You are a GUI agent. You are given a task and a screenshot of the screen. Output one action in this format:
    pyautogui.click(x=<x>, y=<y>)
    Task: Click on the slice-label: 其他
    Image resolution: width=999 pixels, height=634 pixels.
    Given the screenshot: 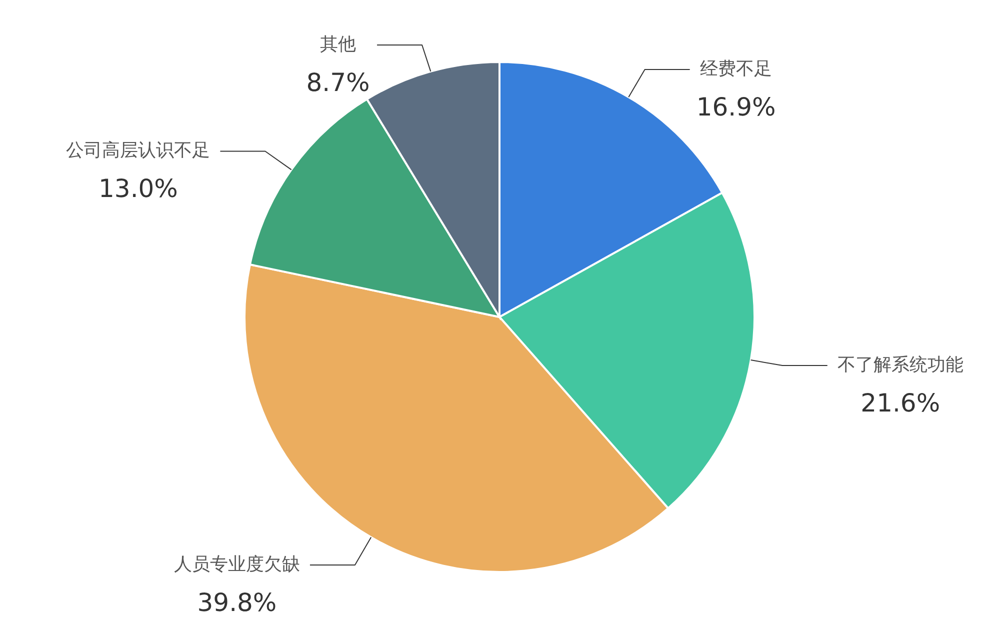 What is the action you would take?
    pyautogui.click(x=338, y=44)
    